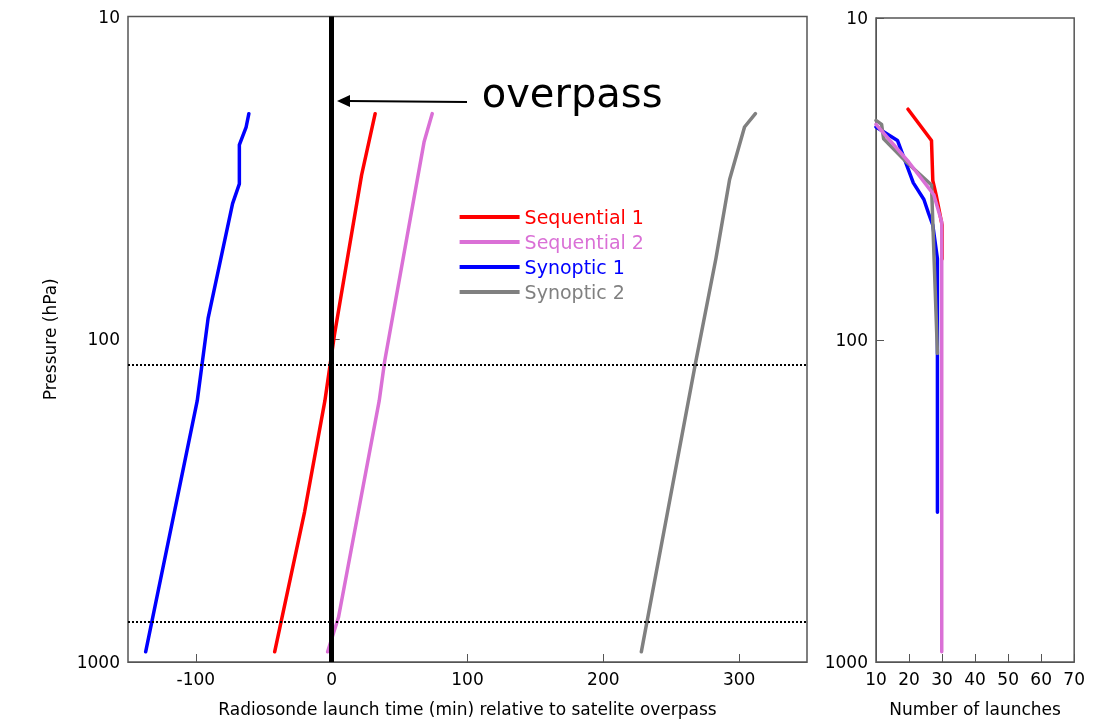  What do you see at coordinates (1041, 678) in the screenshot?
I see `x-tick-label: 60` at bounding box center [1041, 678].